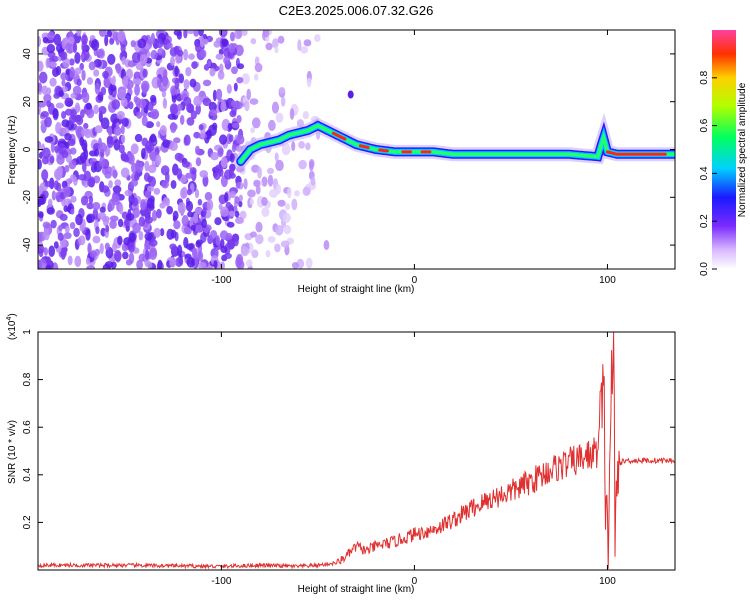 The image size is (750, 600). I want to click on x-tick-label: 0, so click(415, 280).